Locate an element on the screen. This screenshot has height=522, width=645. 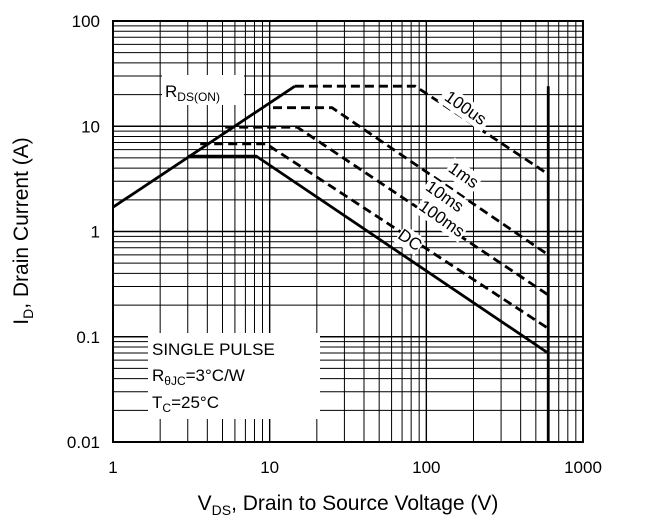
annotation-line-2: RθJC=3°C/W is located at coordinates (198, 377).